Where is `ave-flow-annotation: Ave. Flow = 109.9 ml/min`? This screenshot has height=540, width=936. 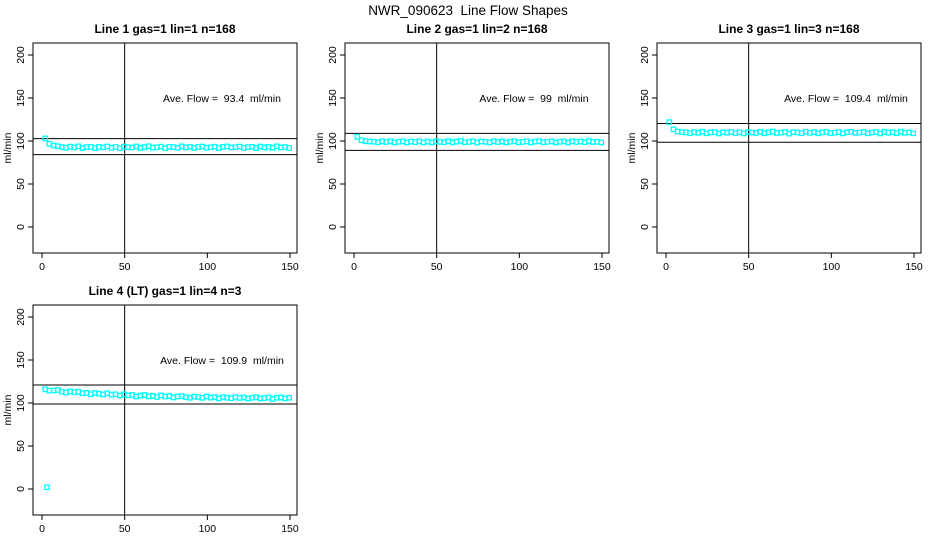
ave-flow-annotation: Ave. Flow = 109.9 ml/min is located at coordinates (222, 361).